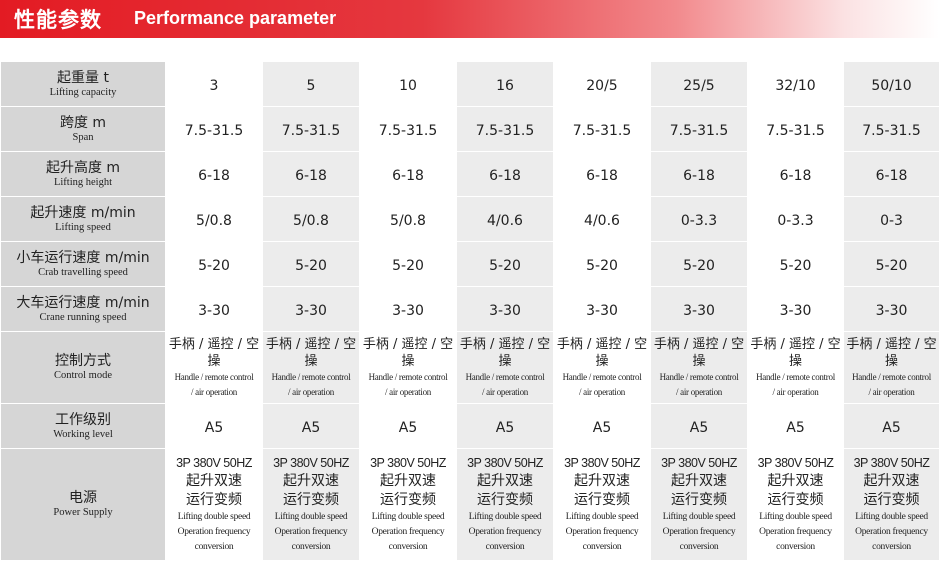  I want to click on table-cell: 3, so click(214, 84).